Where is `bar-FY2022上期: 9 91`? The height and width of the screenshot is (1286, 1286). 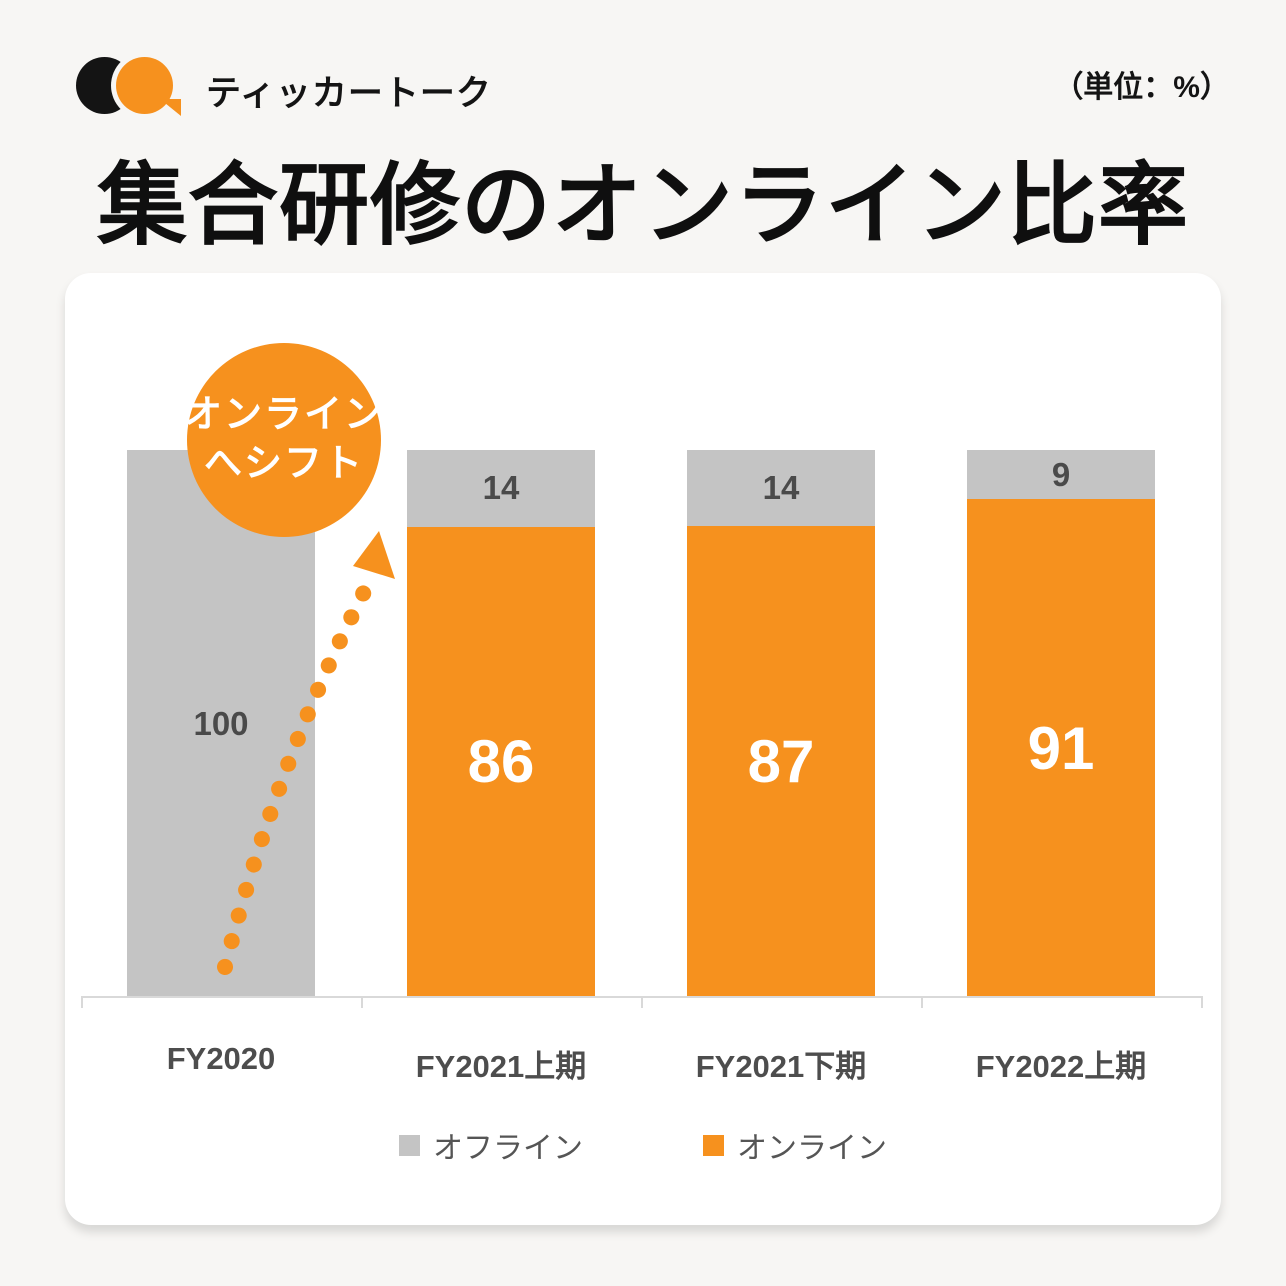
bar-FY2022上期: 9 91 is located at coordinates (1061, 723).